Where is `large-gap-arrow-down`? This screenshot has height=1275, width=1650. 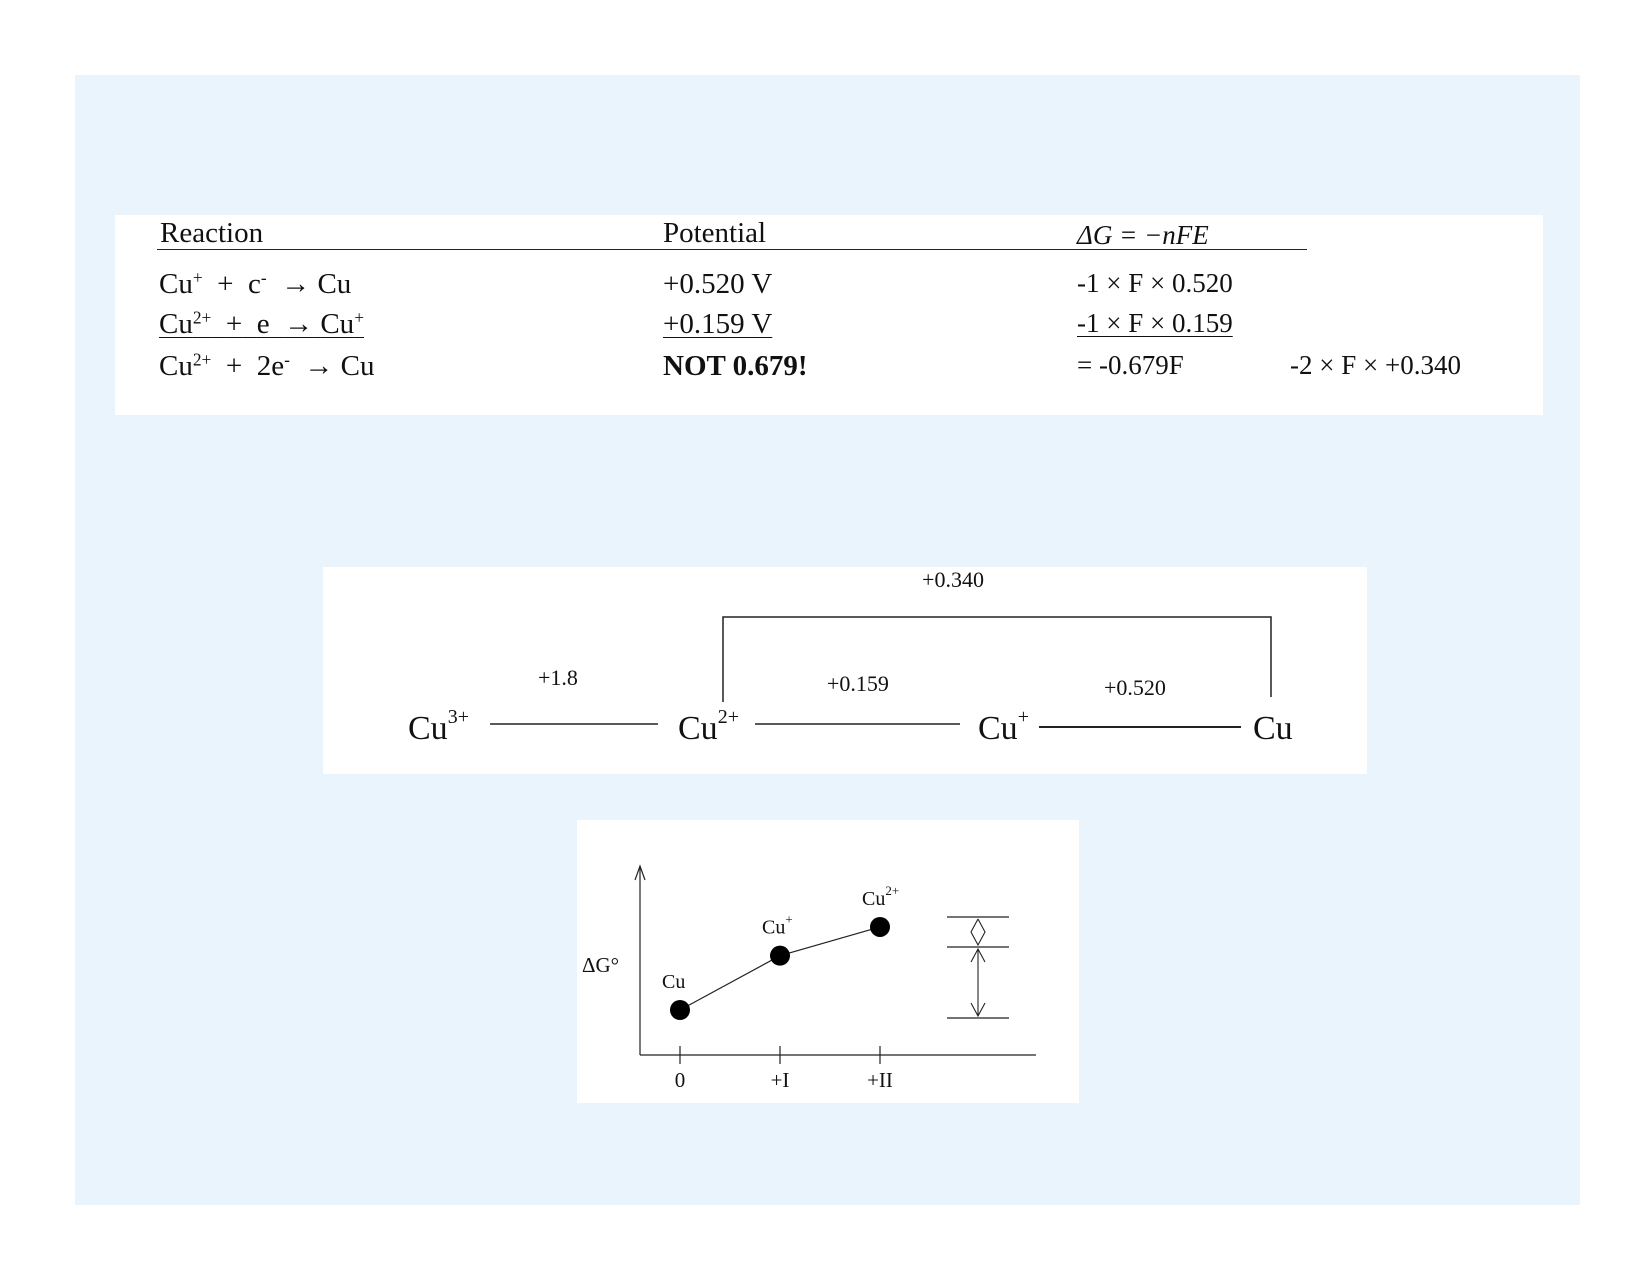 large-gap-arrow-down is located at coordinates (978, 1010).